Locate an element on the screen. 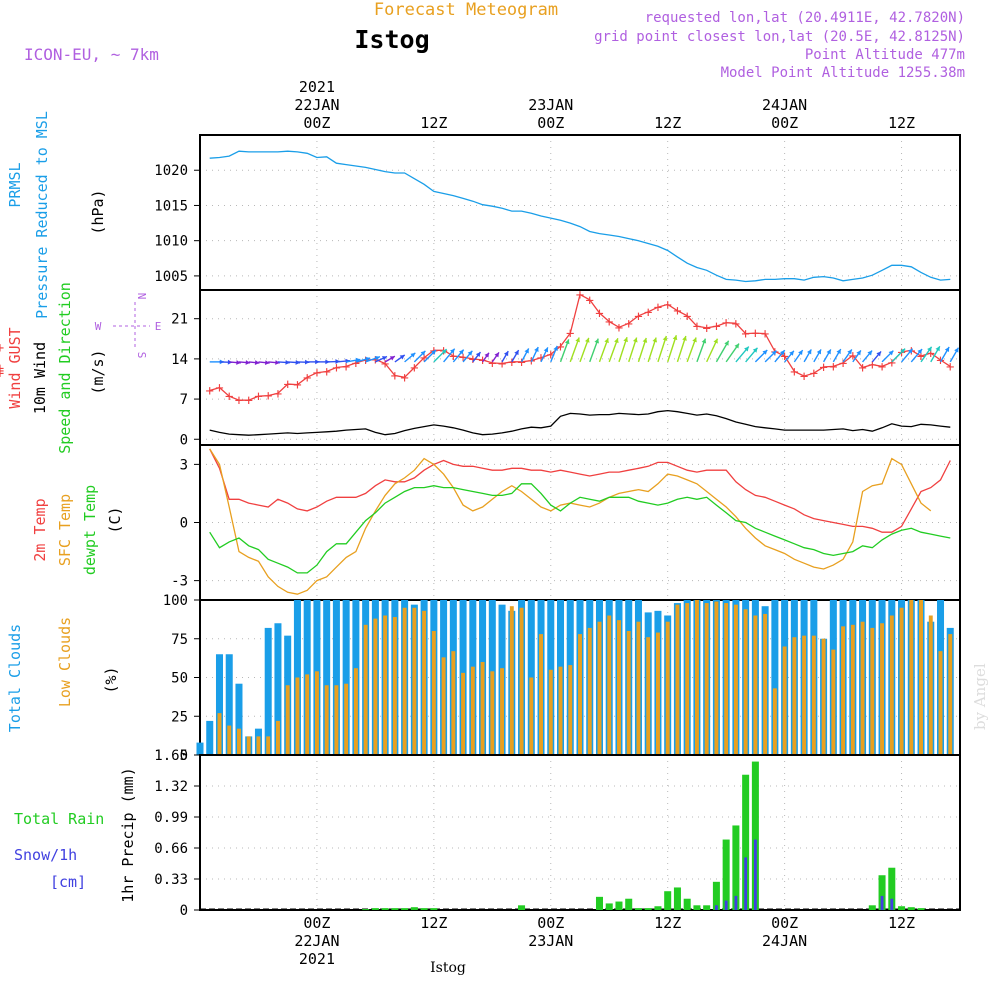 The height and width of the screenshot is (1000, 1000). y-tick-label: -3 is located at coordinates (179, 582).